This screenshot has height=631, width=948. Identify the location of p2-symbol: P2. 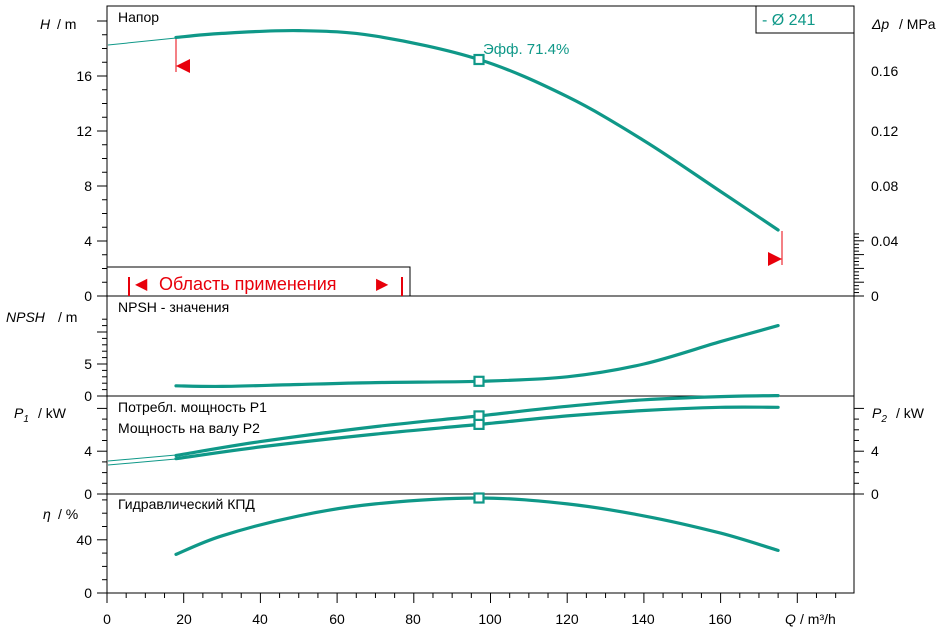
(879, 415).